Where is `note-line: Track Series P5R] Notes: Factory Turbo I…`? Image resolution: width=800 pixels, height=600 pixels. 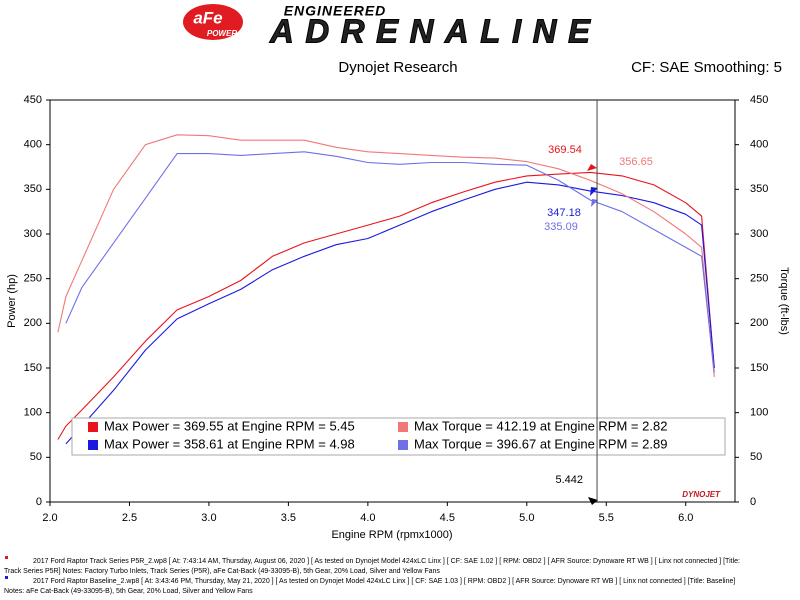 note-line: Track Series P5R] Notes: Factory Turbo I… is located at coordinates (222, 571).